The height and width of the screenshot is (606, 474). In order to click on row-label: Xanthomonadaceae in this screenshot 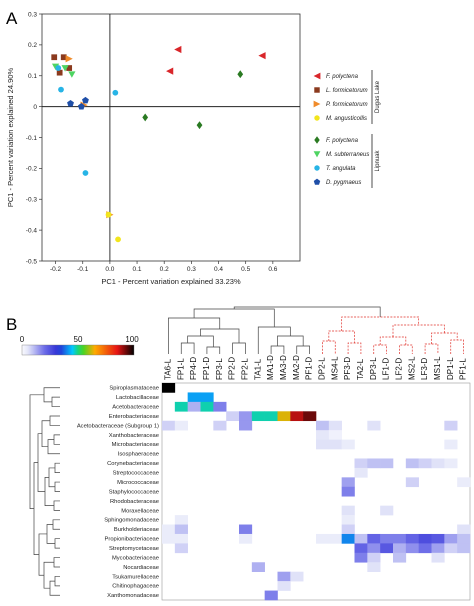, I will do `click(133, 596)`.